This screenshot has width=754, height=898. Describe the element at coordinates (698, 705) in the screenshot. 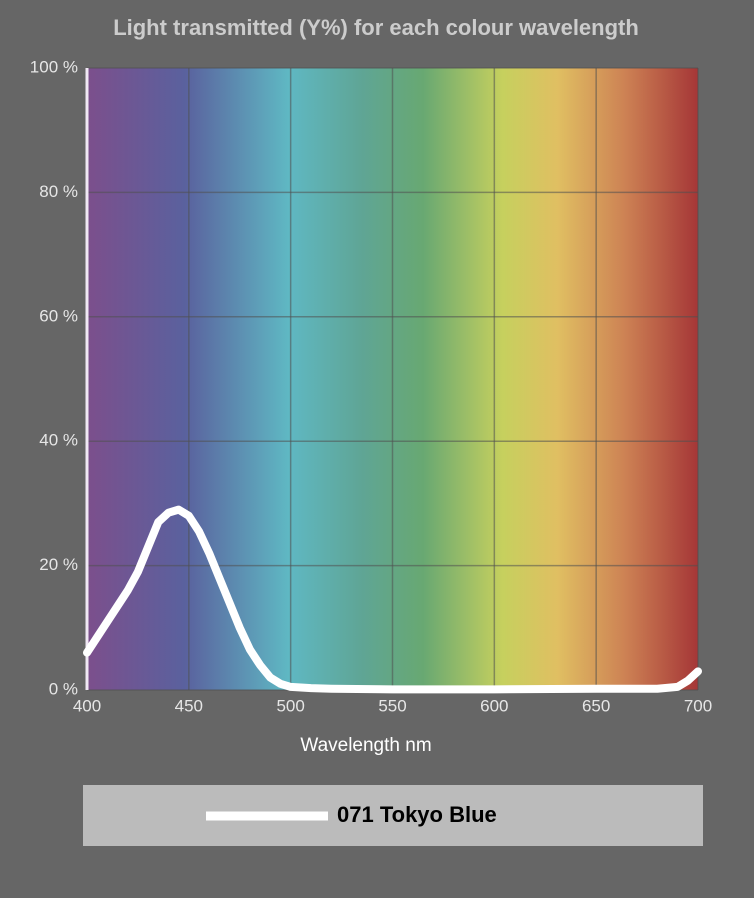

I see `x-tick-label: 700` at that location.